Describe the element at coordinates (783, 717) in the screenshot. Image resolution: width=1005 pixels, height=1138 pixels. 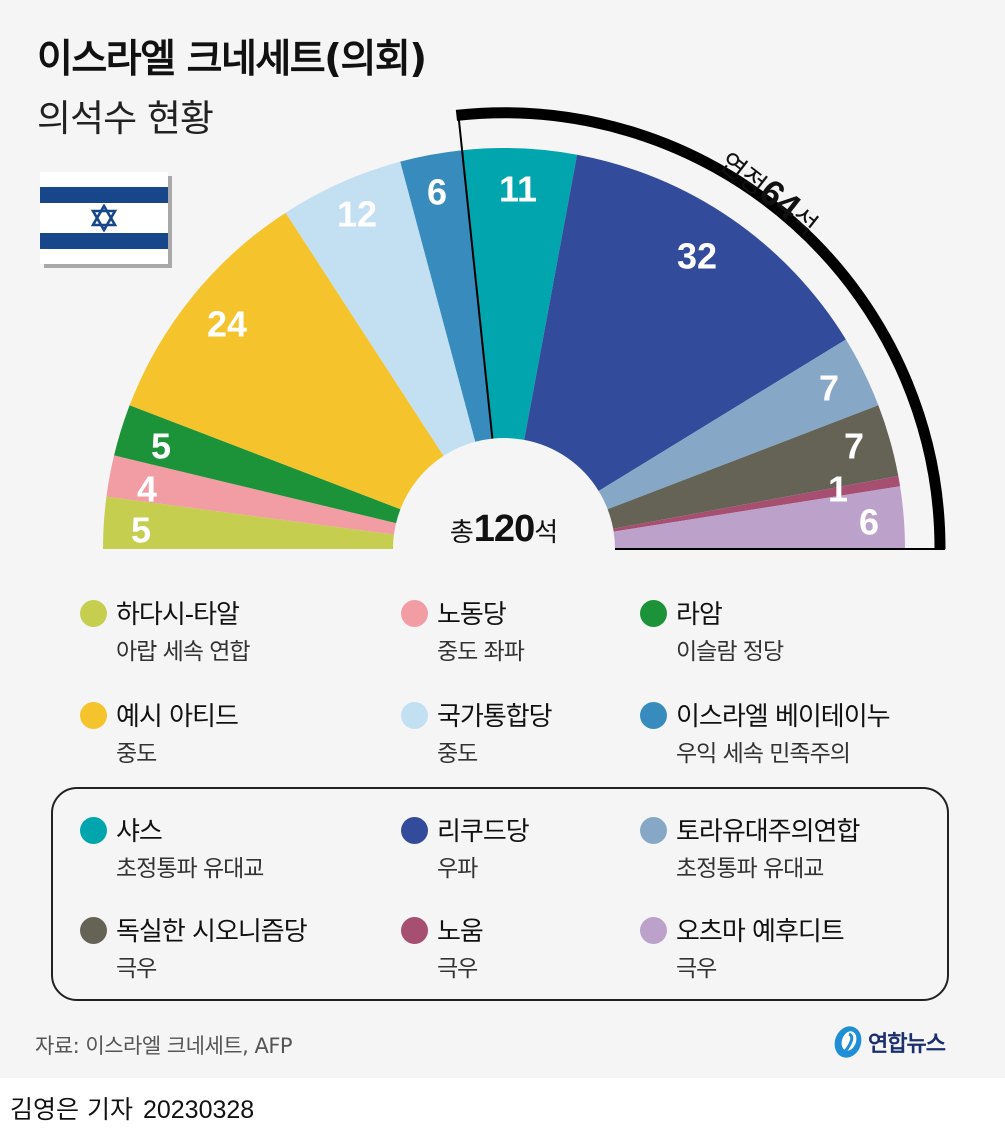
I see `legend-party-name: 이스라엘 베이테이누` at that location.